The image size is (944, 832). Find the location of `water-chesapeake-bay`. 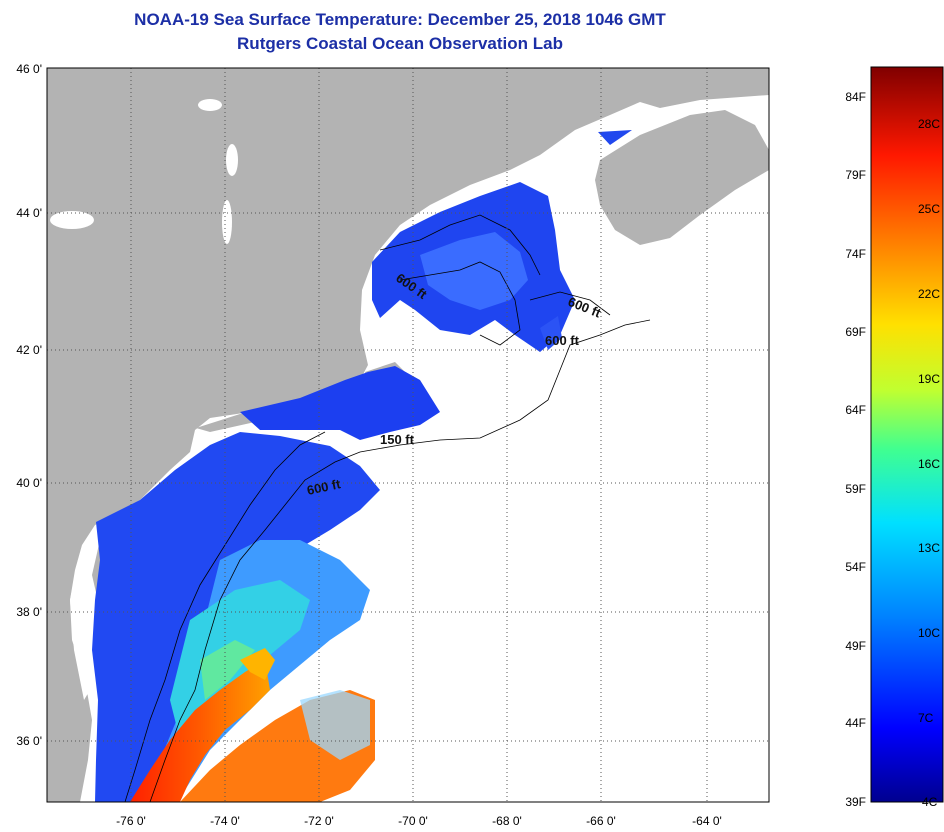

water-chesapeake-bay is located at coordinates (80, 630).